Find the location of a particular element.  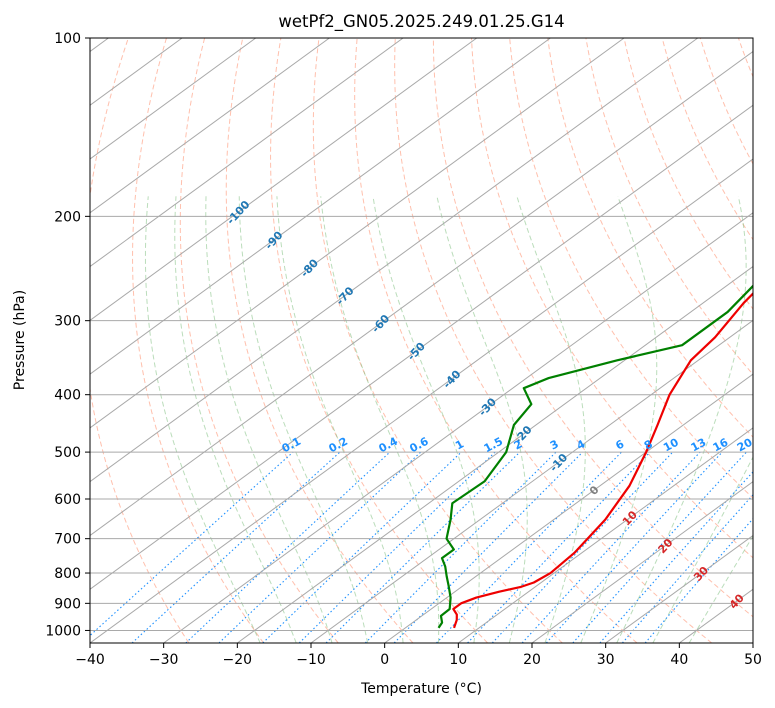

y-tick-label: 500 is located at coordinates (67, 453).